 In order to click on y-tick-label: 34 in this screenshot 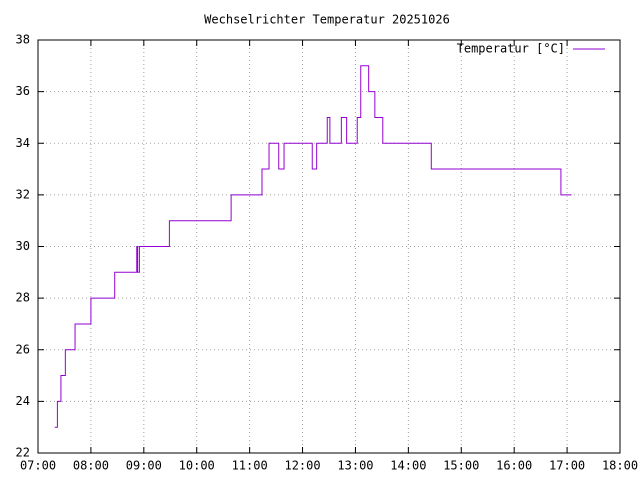, I will do `click(23, 143)`.